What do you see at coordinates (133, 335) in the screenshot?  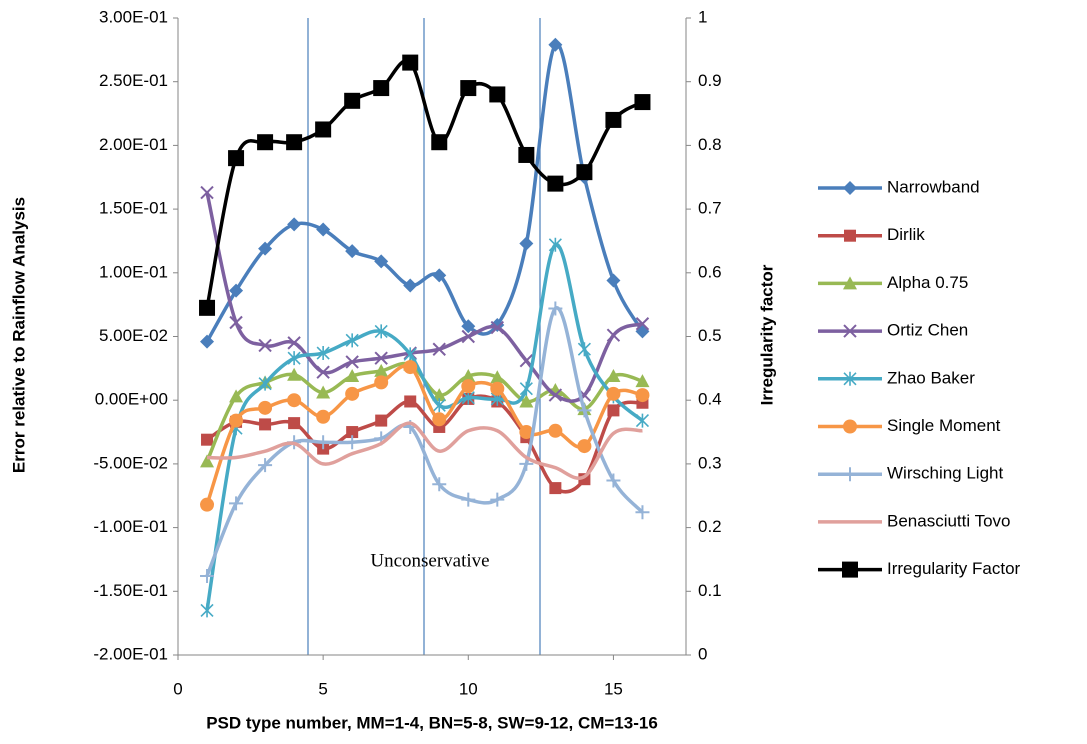 I see `y-tick-label: 5.00E-02` at bounding box center [133, 335].